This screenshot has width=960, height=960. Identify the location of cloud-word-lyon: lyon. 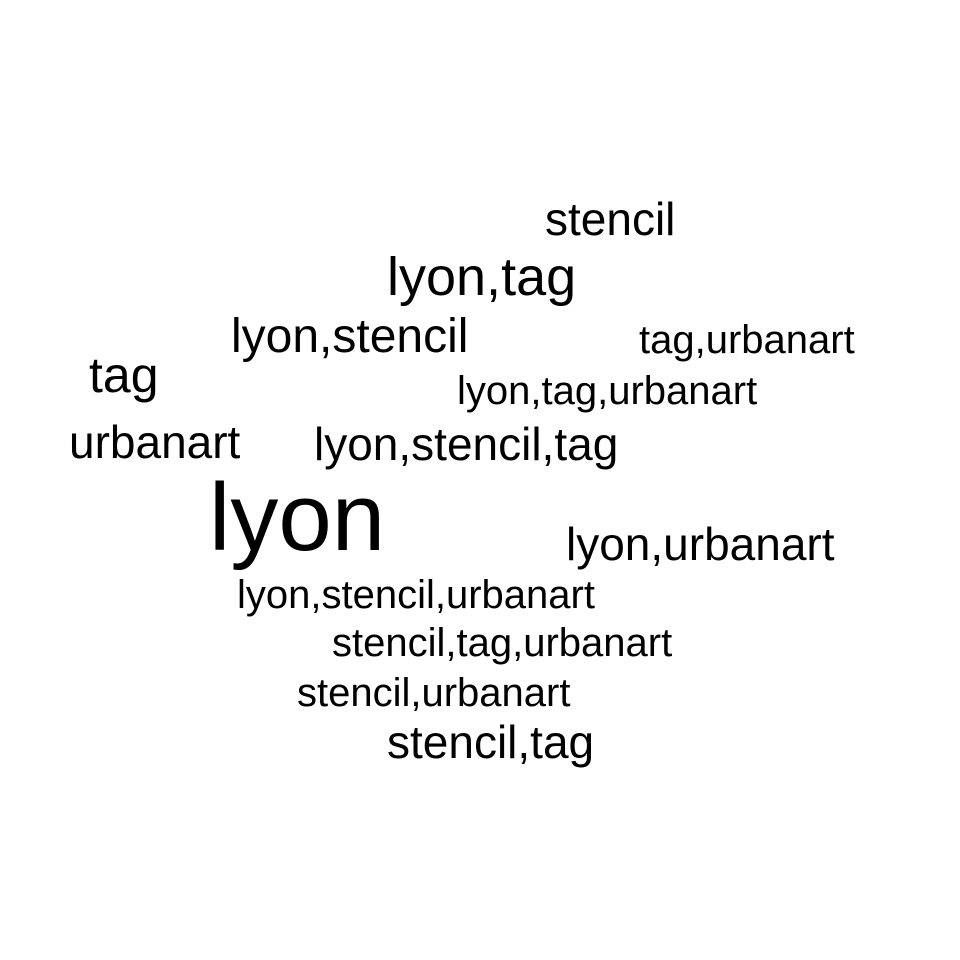
(297, 517).